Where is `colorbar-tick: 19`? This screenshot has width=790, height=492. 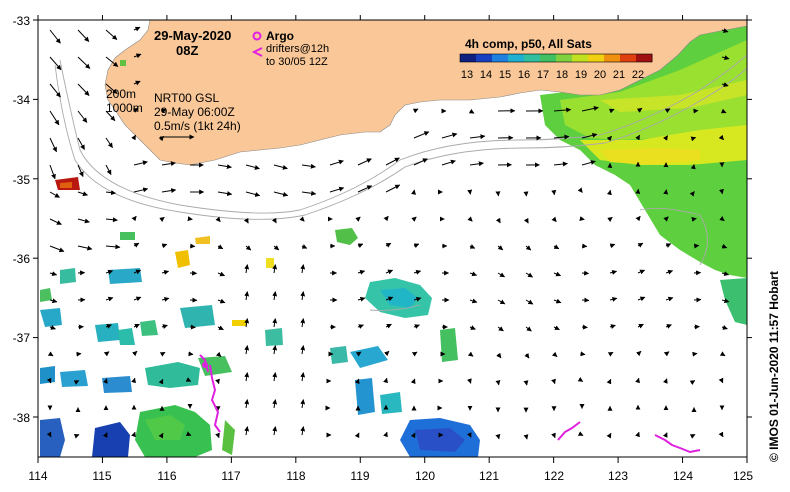
colorbar-tick: 19 is located at coordinates (581, 75).